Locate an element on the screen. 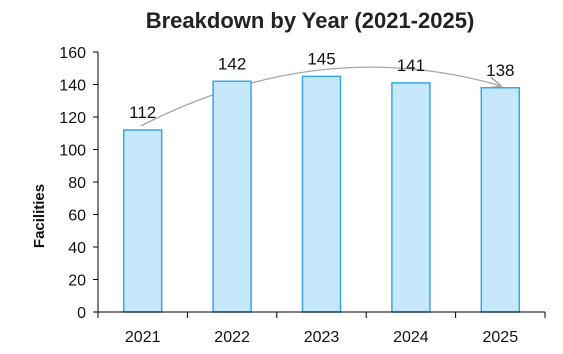  y-axis-label: Facilities is located at coordinates (39, 216).